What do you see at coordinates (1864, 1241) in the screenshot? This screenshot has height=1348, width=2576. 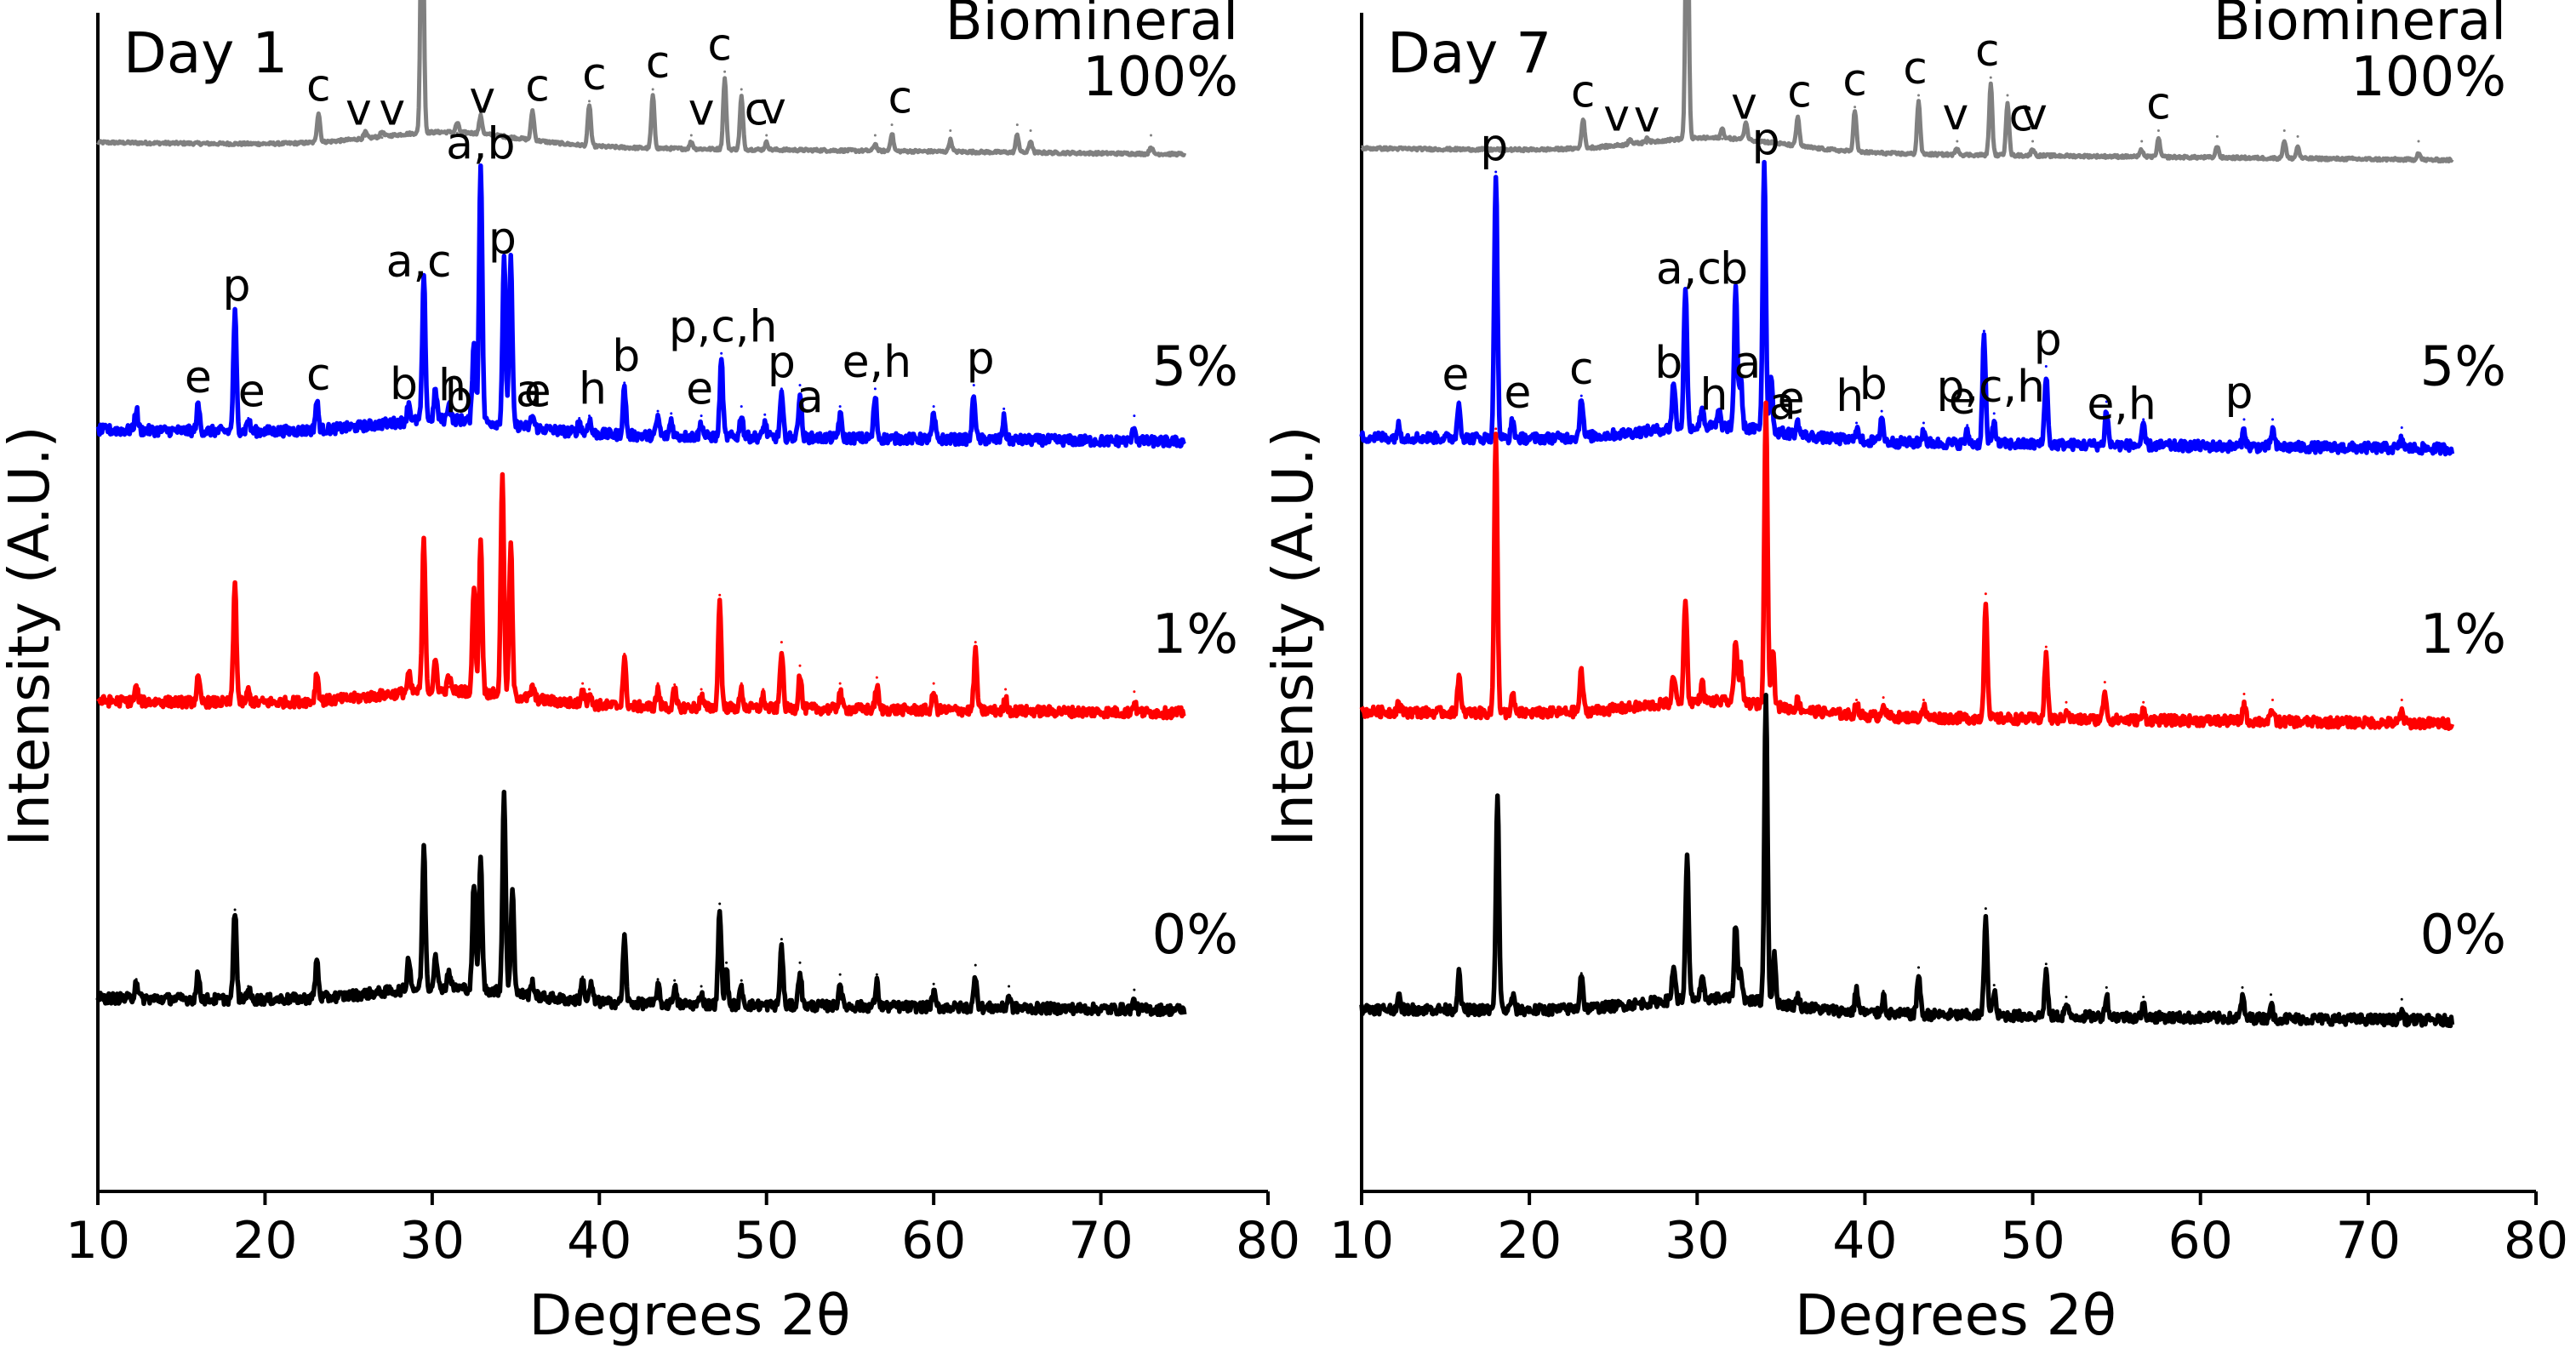 I see `x-tick-label: 40` at bounding box center [1864, 1241].